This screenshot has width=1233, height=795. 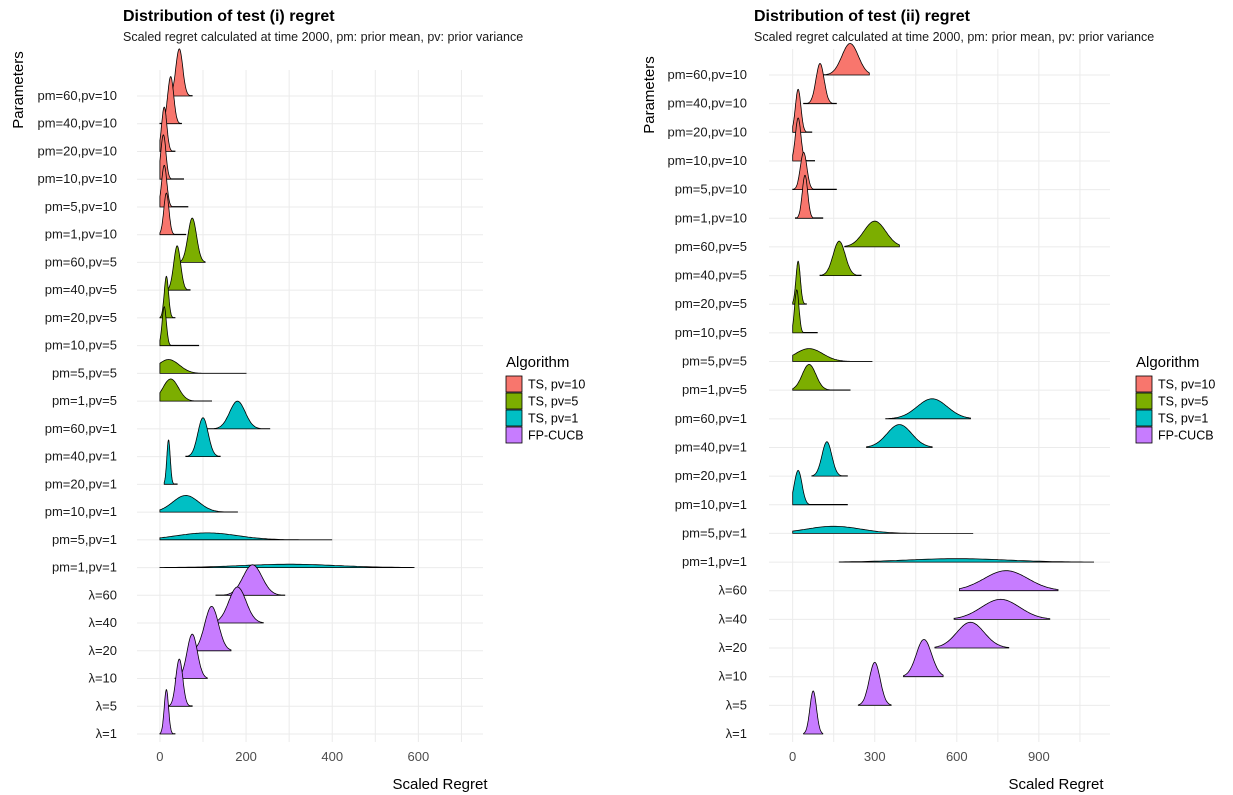 I want to click on x-tick-labels: 0 300 600 900, so click(x=919, y=756).